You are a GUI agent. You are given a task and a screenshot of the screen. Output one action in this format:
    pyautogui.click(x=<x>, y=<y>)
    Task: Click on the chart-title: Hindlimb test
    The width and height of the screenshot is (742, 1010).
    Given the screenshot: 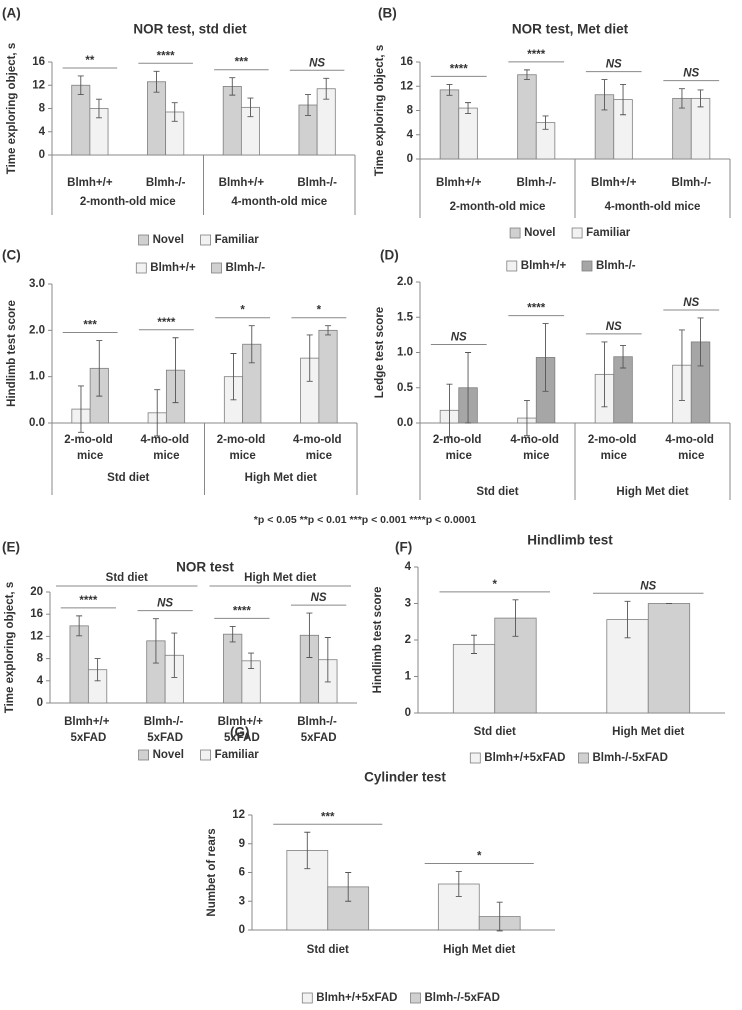 What is the action you would take?
    pyautogui.click(x=570, y=540)
    